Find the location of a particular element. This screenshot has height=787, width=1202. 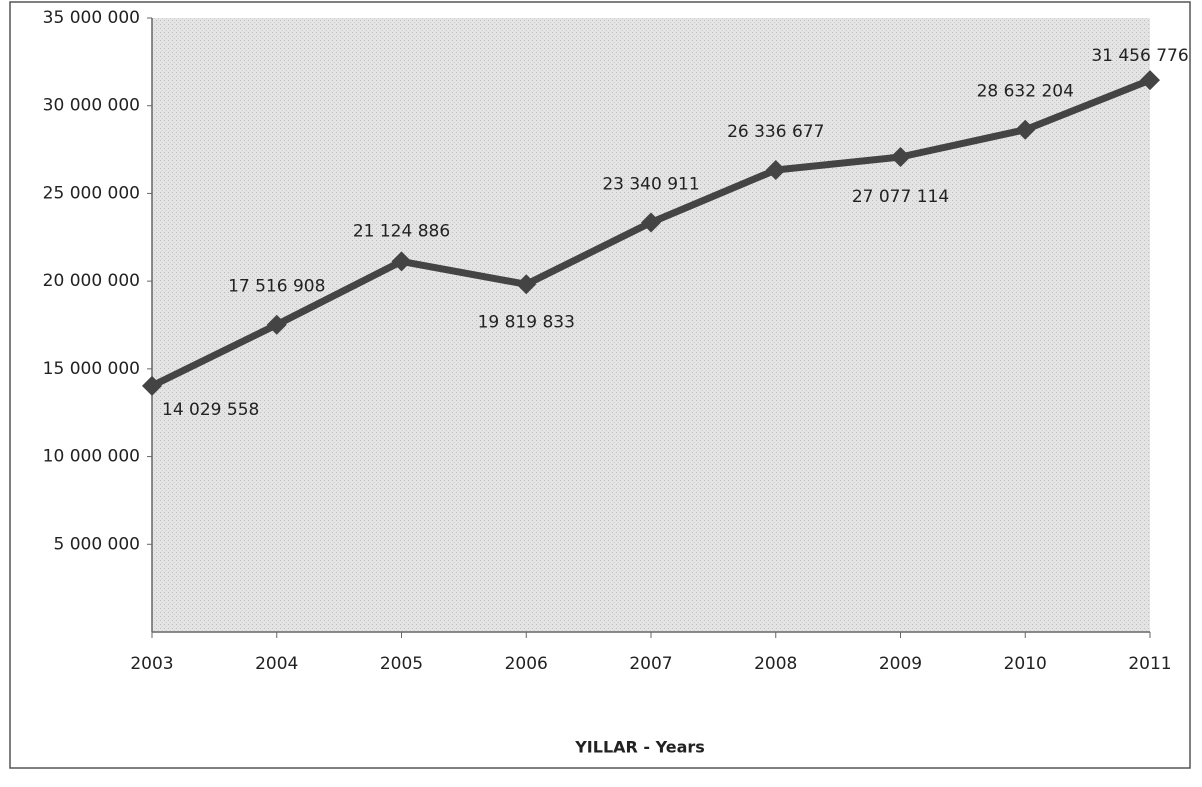

x-axis-title: YILLAR - Years is located at coordinates (639, 747).